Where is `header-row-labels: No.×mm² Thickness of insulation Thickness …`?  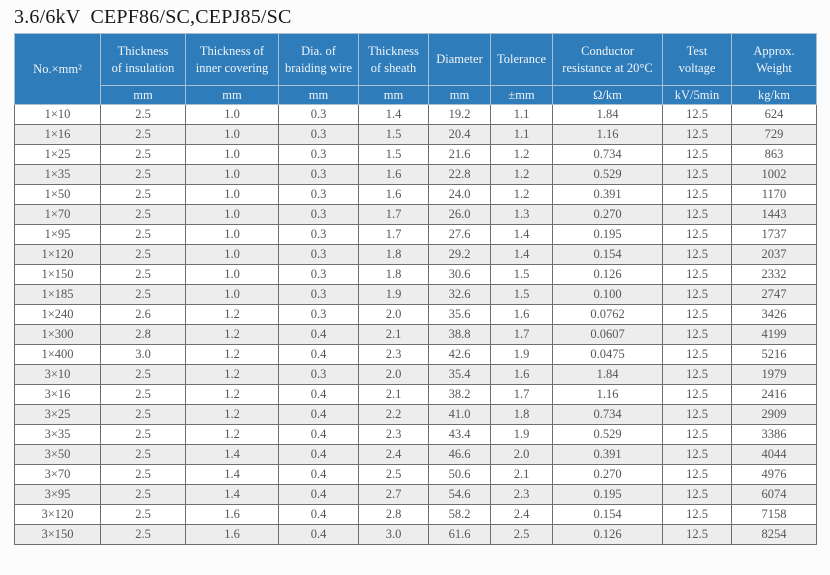
header-row-labels: No.×mm² Thickness of insulation Thickness … is located at coordinates (415, 69).